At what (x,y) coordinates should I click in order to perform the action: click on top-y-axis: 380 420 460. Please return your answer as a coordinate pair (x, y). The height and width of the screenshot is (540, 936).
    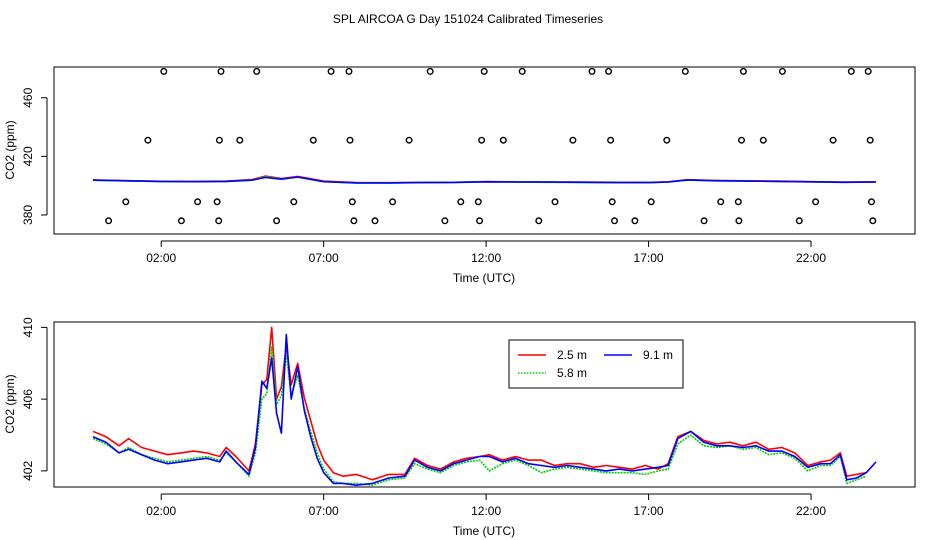
    Looking at the image, I should click on (34, 156).